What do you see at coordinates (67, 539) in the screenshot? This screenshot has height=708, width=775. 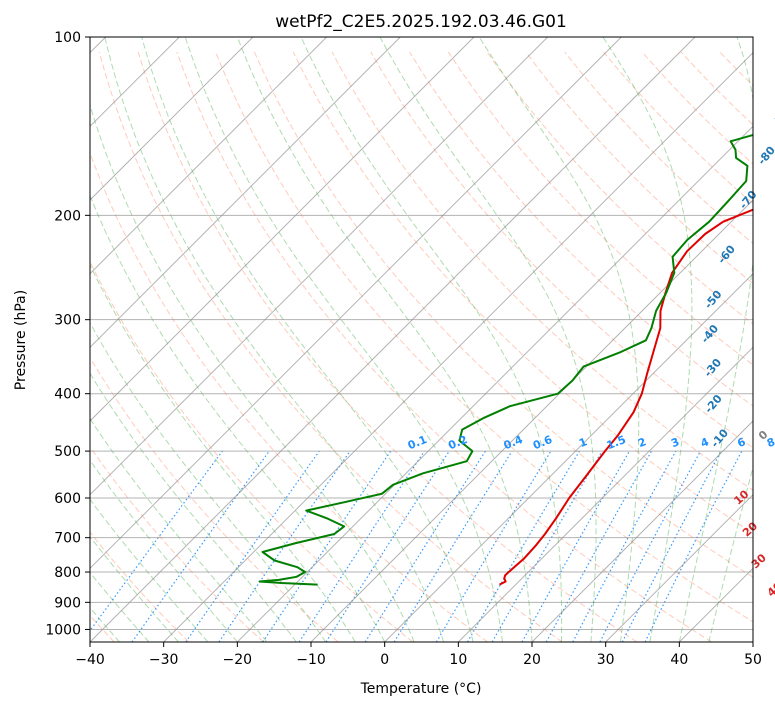 I see `y-tick-label: 700` at bounding box center [67, 539].